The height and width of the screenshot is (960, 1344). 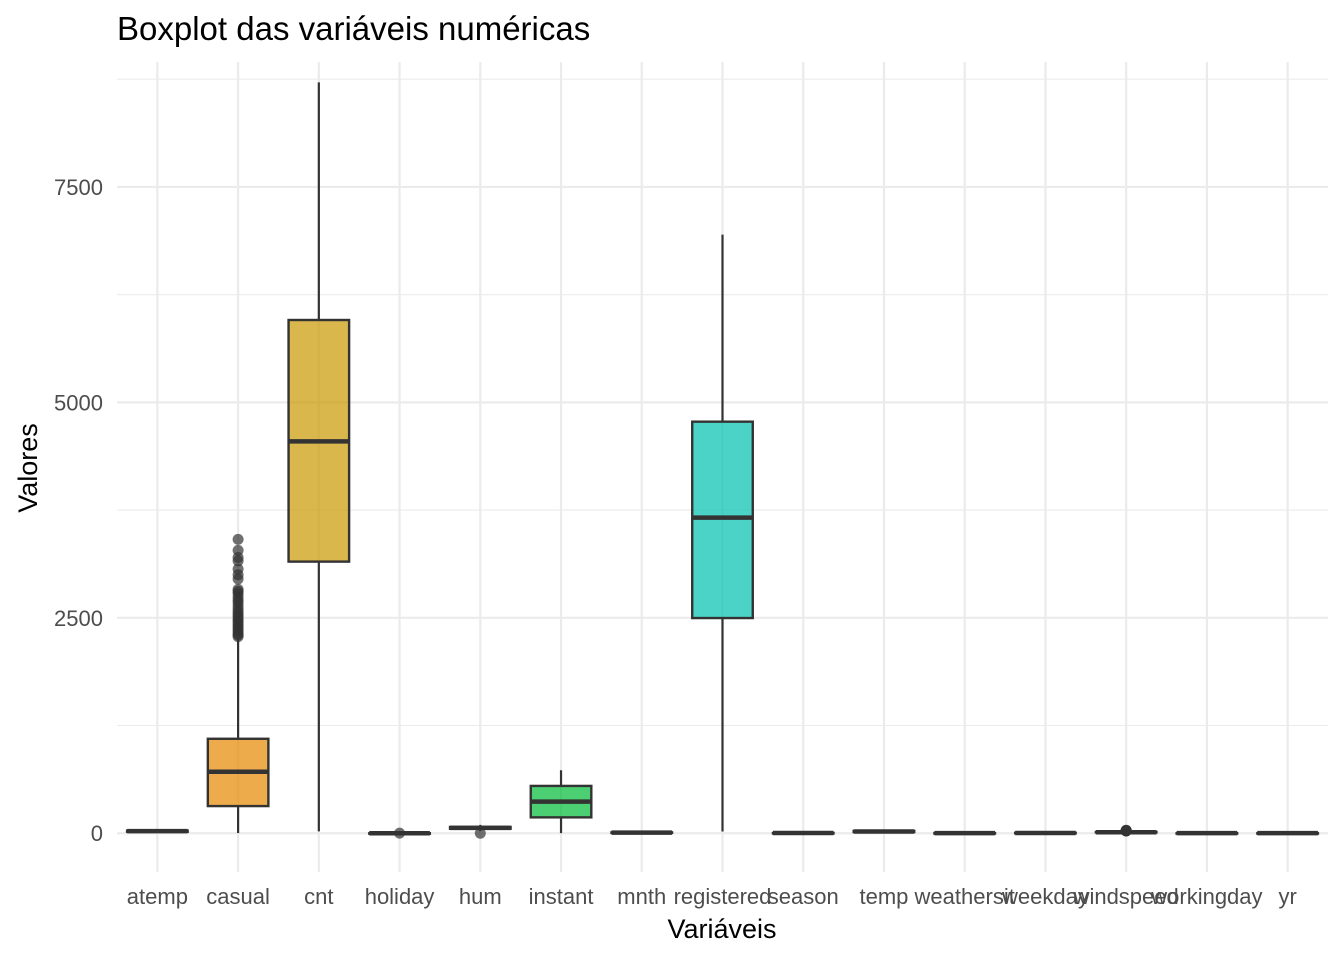 I want to click on x-tick-label: hum, so click(x=480, y=896).